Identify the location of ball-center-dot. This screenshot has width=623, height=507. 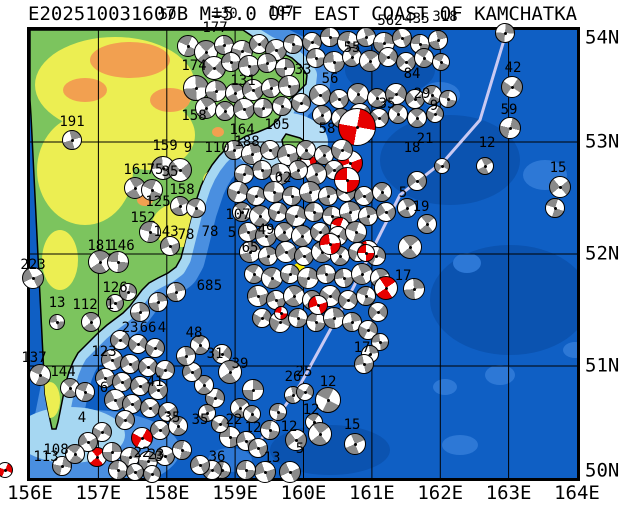
(5, 470).